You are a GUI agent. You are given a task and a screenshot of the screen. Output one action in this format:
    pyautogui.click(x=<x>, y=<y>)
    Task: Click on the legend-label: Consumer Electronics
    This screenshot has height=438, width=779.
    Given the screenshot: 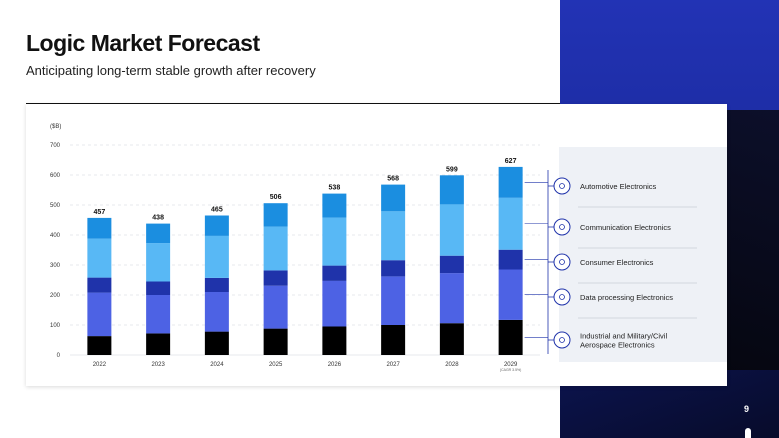 What is the action you would take?
    pyautogui.click(x=617, y=262)
    